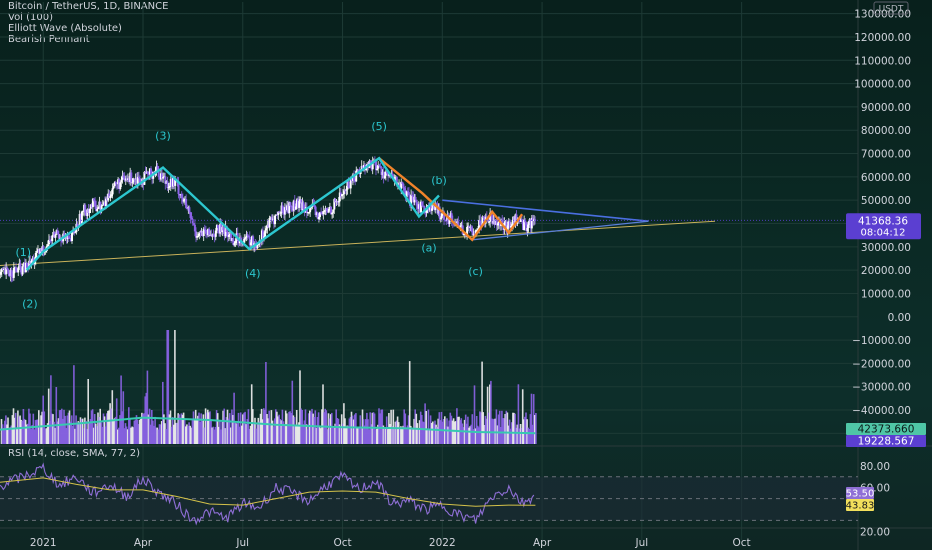 This screenshot has height=550, width=932. What do you see at coordinates (860, 506) in the screenshot?
I see `rsi-badge-value: 43.83` at bounding box center [860, 506].